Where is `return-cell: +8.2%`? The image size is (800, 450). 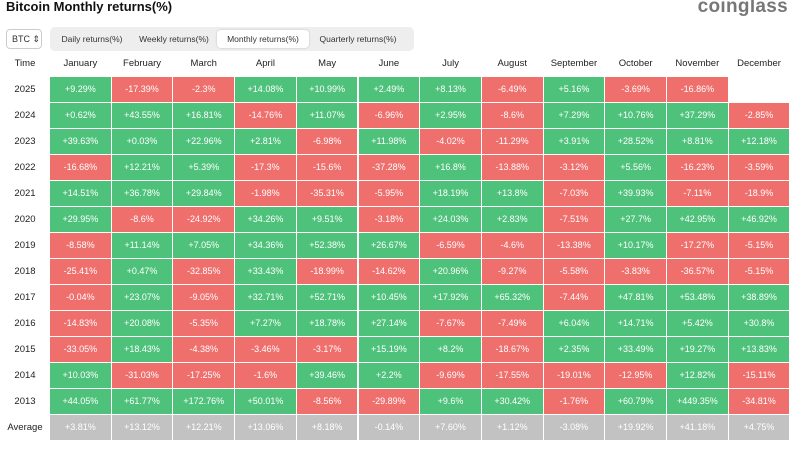
return-cell: +8.2% is located at coordinates (450, 349).